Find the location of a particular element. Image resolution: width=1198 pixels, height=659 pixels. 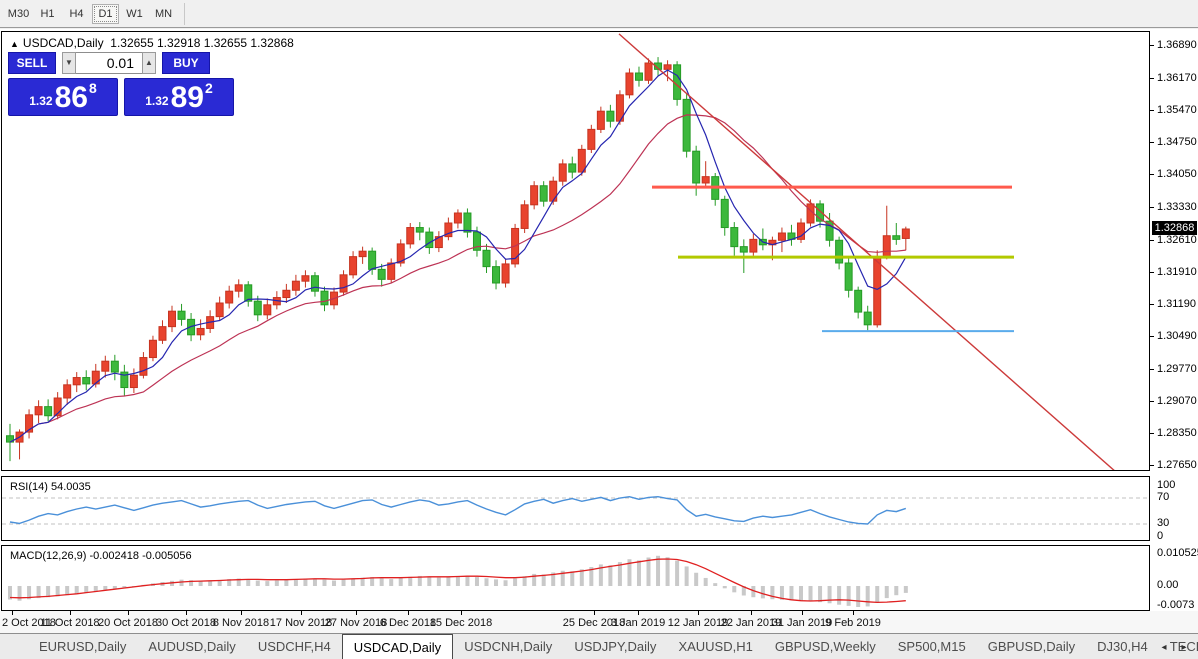

volume-increase-button: ▲ is located at coordinates (149, 63).